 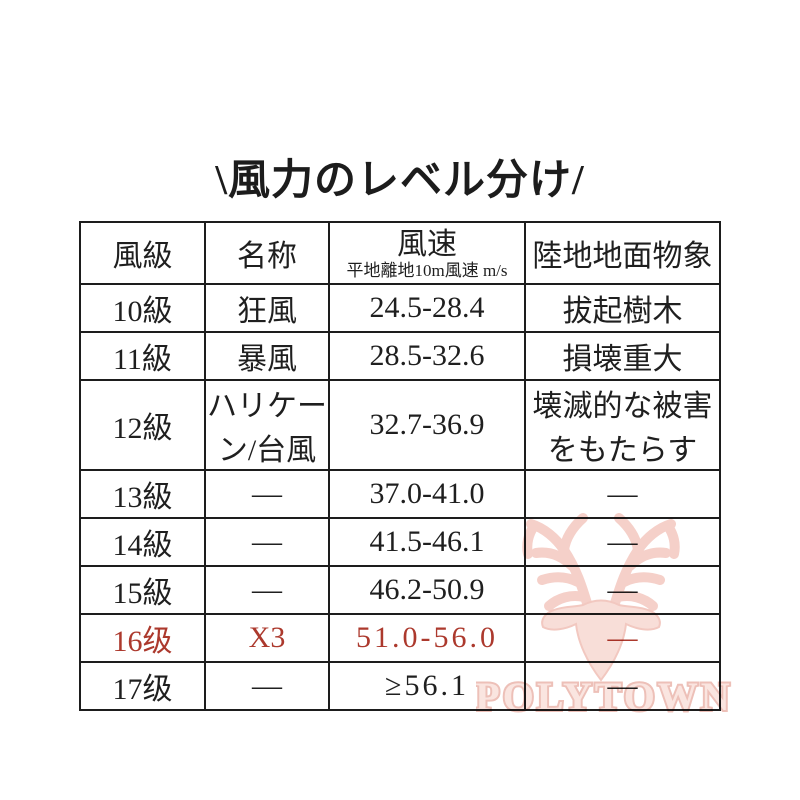 I want to click on cell-effect: 拔起樹木, so click(x=622, y=308).